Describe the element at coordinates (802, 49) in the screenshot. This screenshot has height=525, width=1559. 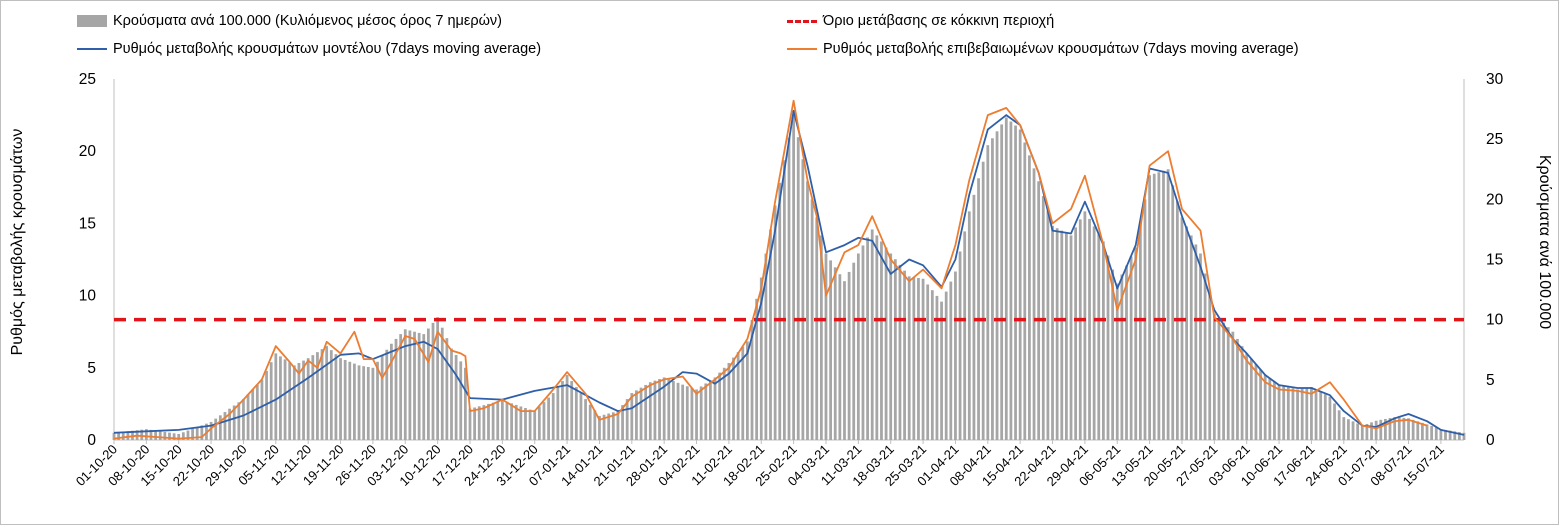
I see `legend-swatch-confirmed` at that location.